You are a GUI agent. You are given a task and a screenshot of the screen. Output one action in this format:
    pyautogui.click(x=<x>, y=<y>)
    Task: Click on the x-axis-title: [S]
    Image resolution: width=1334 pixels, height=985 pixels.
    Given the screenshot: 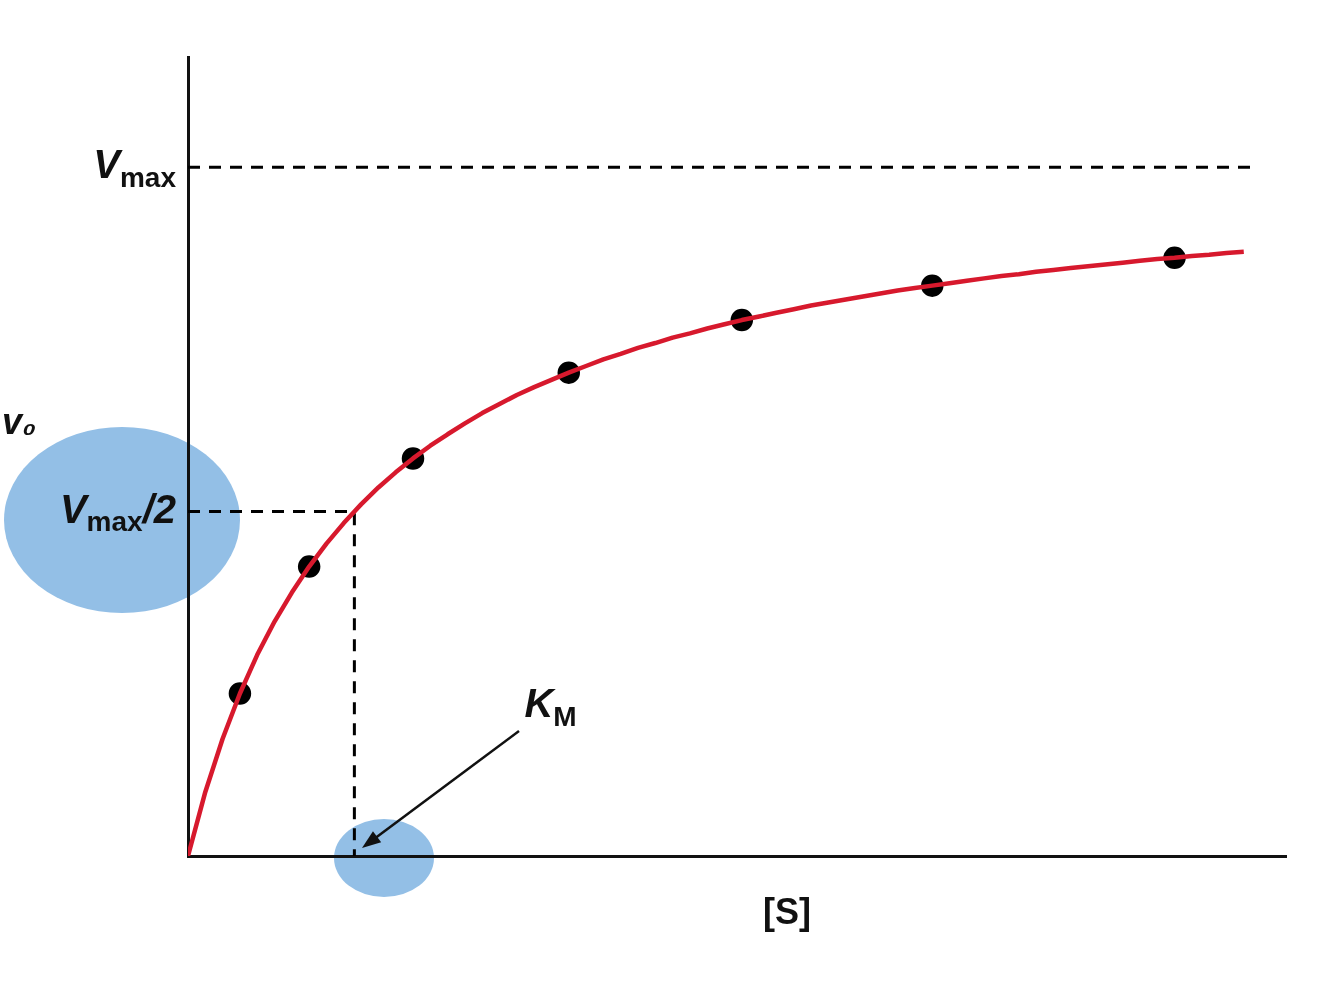 What is the action you would take?
    pyautogui.click(x=787, y=911)
    